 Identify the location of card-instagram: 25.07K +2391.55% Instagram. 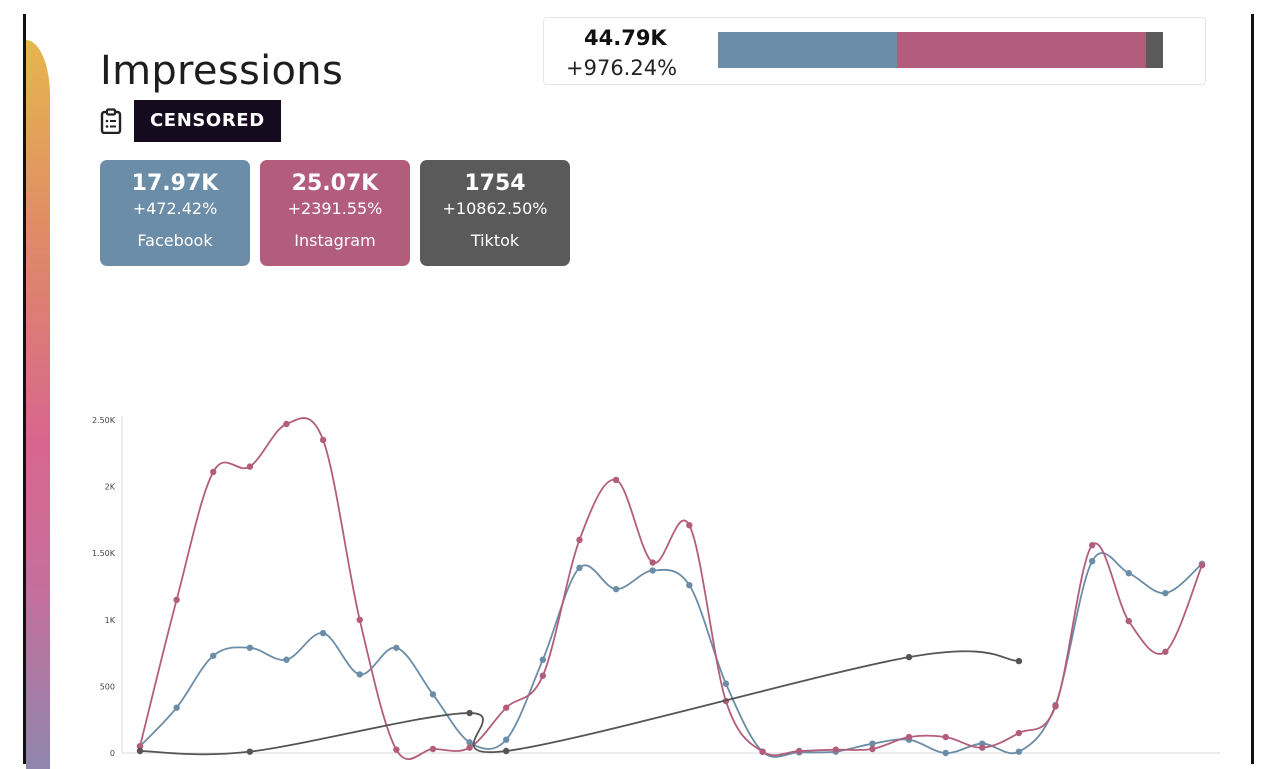
(335, 213).